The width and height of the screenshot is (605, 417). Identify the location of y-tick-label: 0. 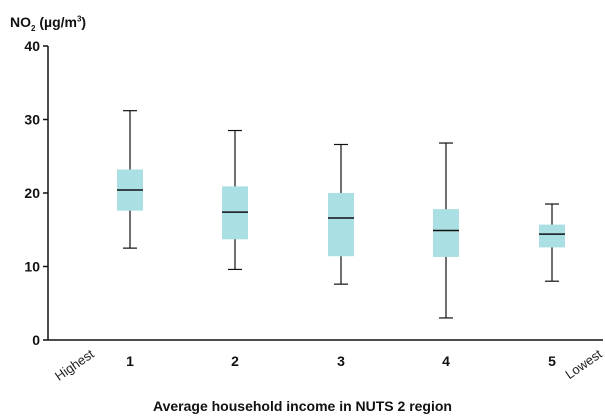
(36, 340).